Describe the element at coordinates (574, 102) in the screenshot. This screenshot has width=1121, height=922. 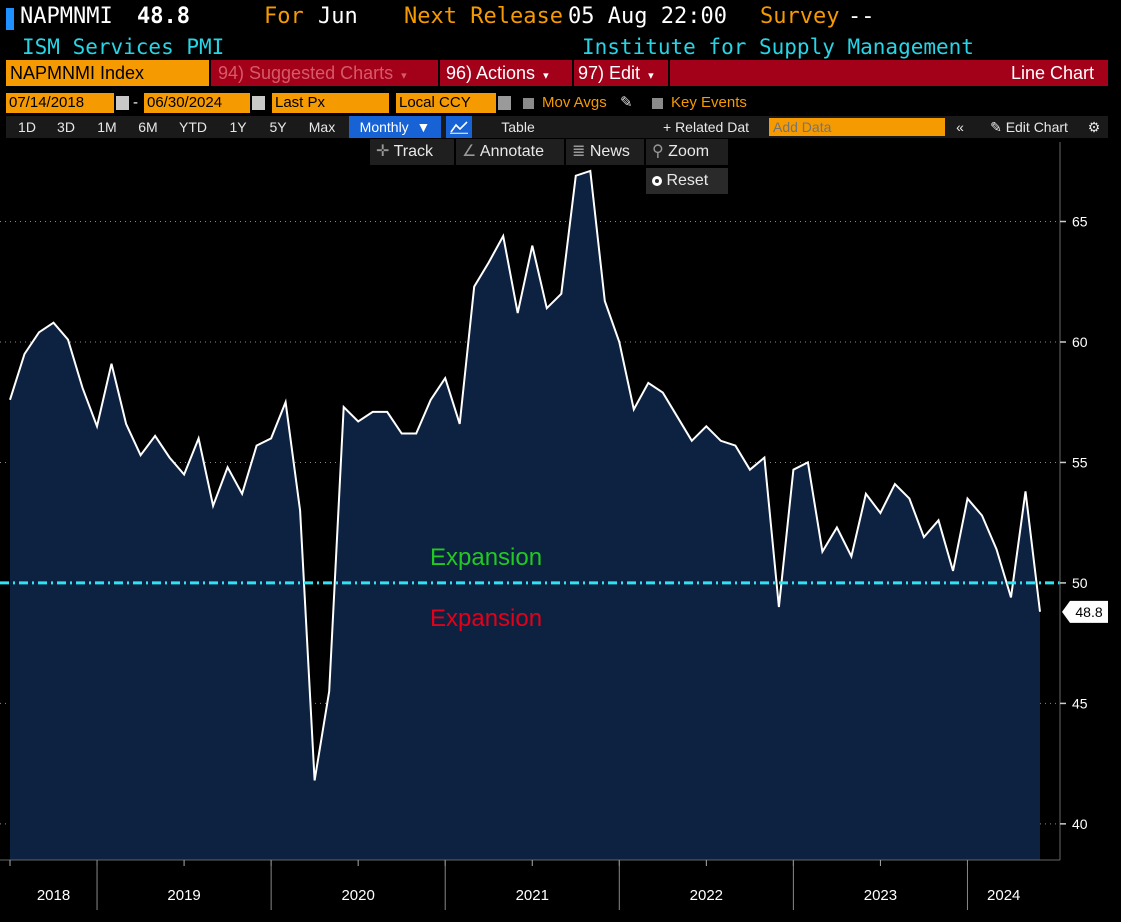
I see `mov-avgs-label: Mov Avgs` at that location.